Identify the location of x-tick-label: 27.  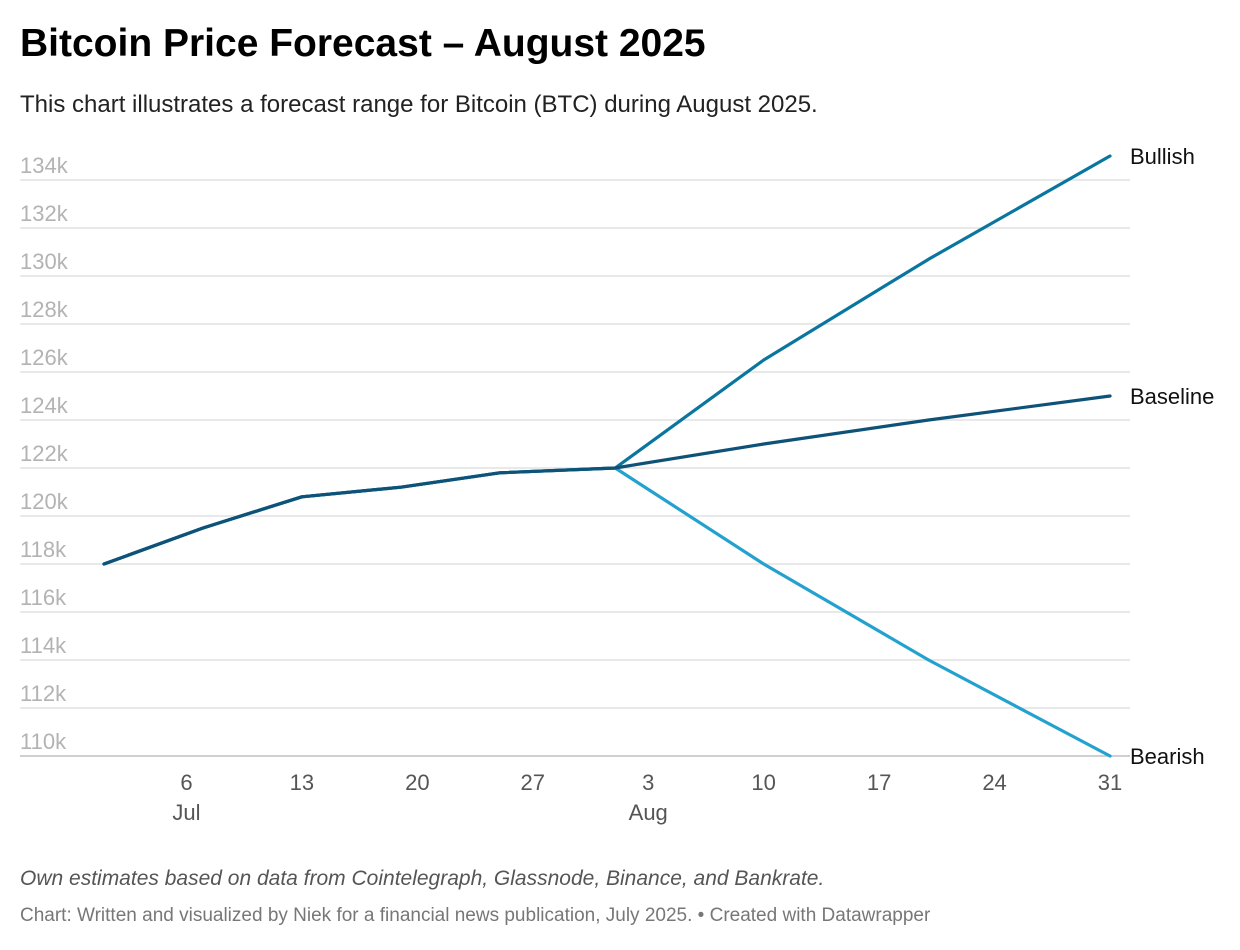
(533, 782).